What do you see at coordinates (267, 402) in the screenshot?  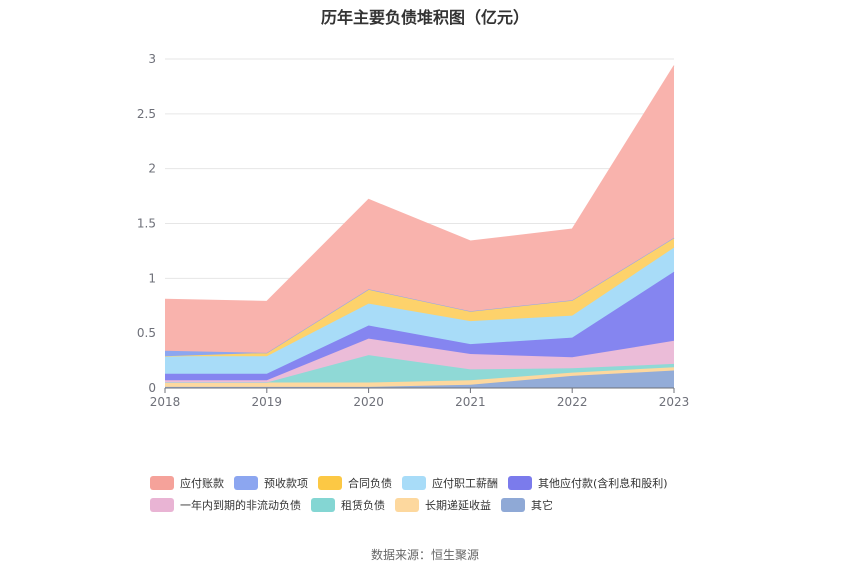 I see `x-tick-label: 2019` at bounding box center [267, 402].